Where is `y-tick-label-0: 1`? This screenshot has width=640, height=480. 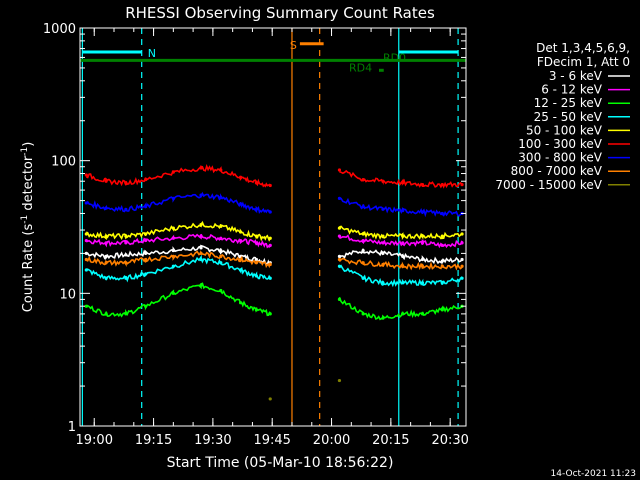 y-tick-label-0: 1 is located at coordinates (72, 427).